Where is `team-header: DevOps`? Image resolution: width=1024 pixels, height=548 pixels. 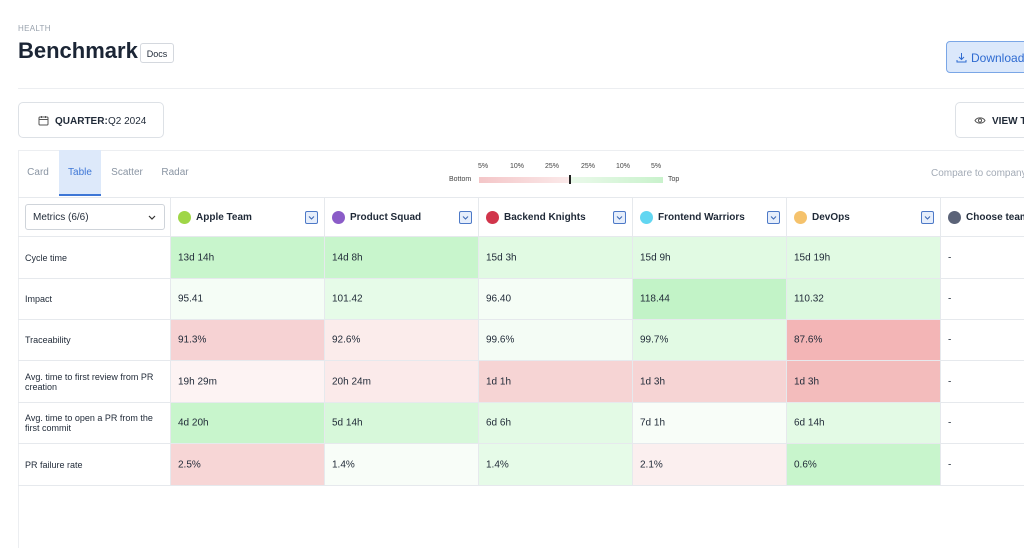 team-header: DevOps is located at coordinates (864, 217).